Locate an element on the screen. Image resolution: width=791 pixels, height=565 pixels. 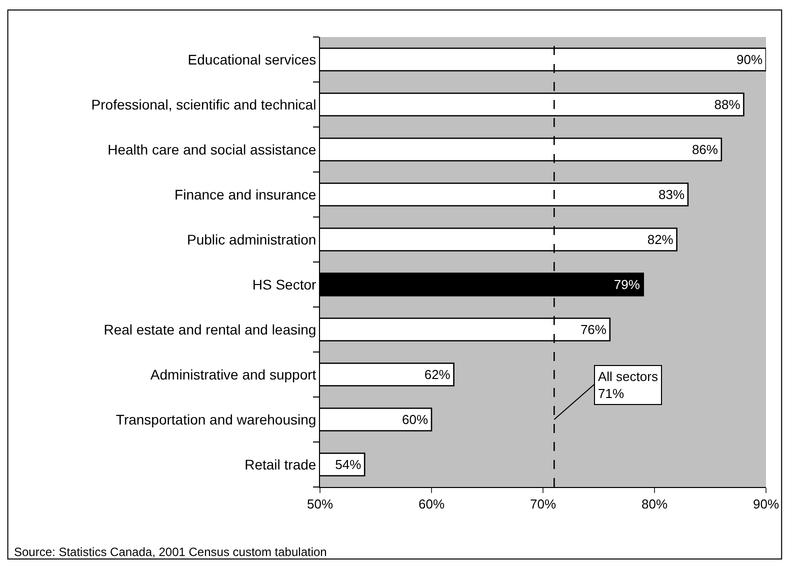
data-label: 54% is located at coordinates (348, 464).